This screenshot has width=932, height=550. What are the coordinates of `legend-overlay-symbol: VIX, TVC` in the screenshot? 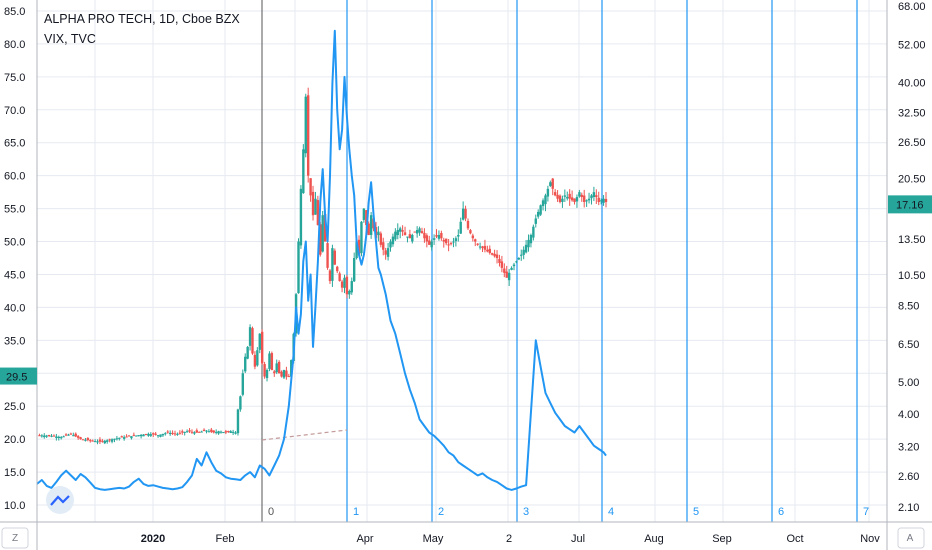 It's located at (70, 39).